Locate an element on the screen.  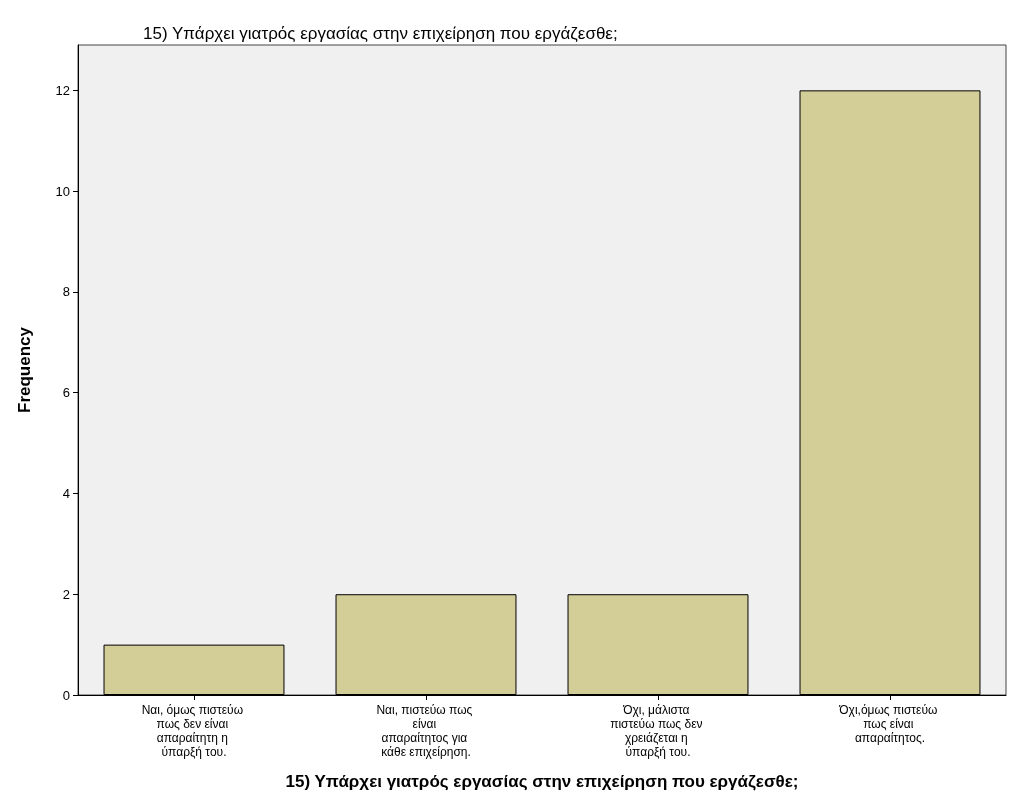
y-tick-label: 4 is located at coordinates (66, 493).